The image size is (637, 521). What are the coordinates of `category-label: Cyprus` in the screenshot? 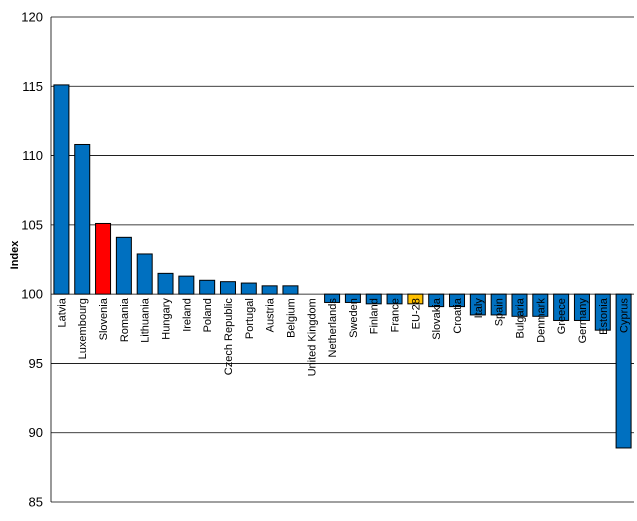 It's located at (625, 315).